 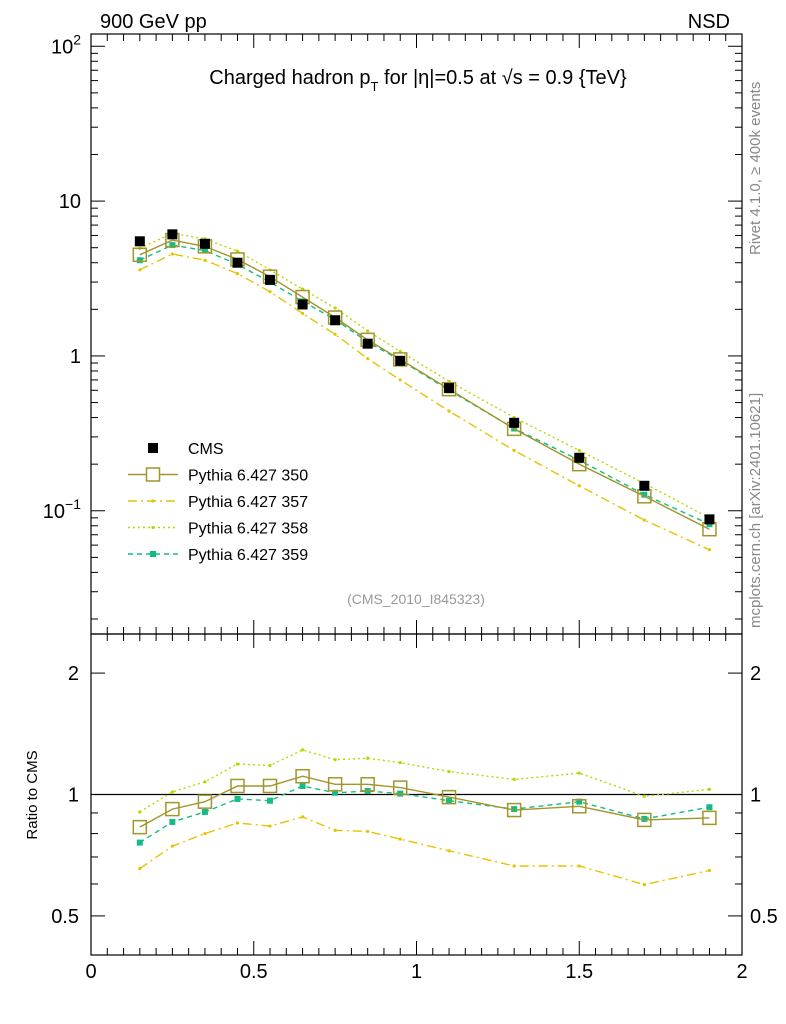 What do you see at coordinates (90, 972) in the screenshot?
I see `x-tick-label: 0` at bounding box center [90, 972].